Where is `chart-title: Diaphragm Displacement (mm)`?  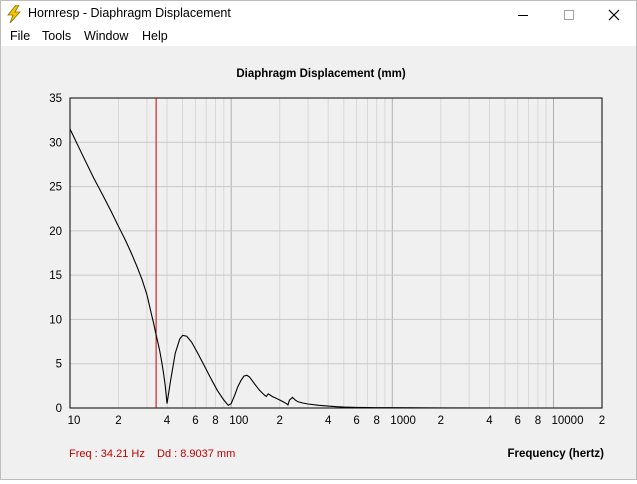
chart-title: Diaphragm Displacement (mm) is located at coordinates (321, 74).